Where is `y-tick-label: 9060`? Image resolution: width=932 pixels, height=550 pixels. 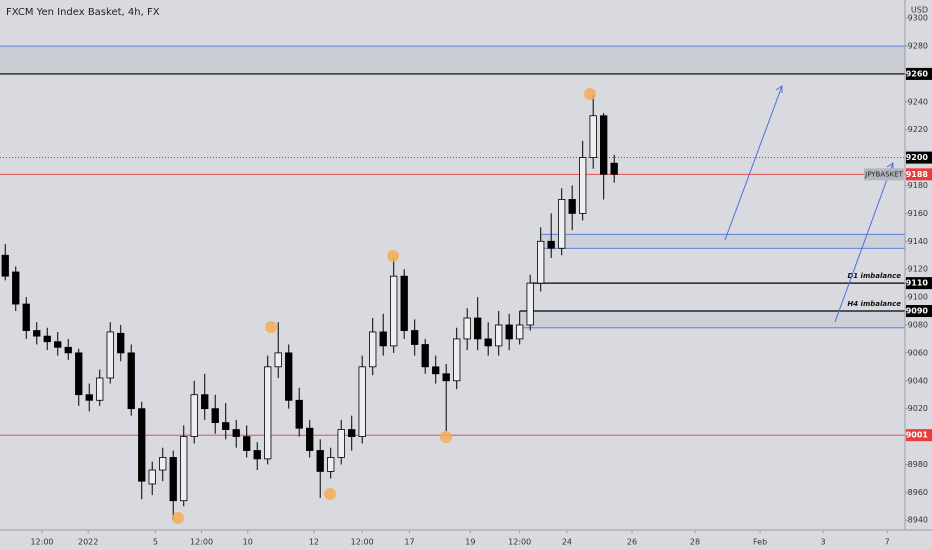 y-tick-label: 9060 is located at coordinates (918, 352).